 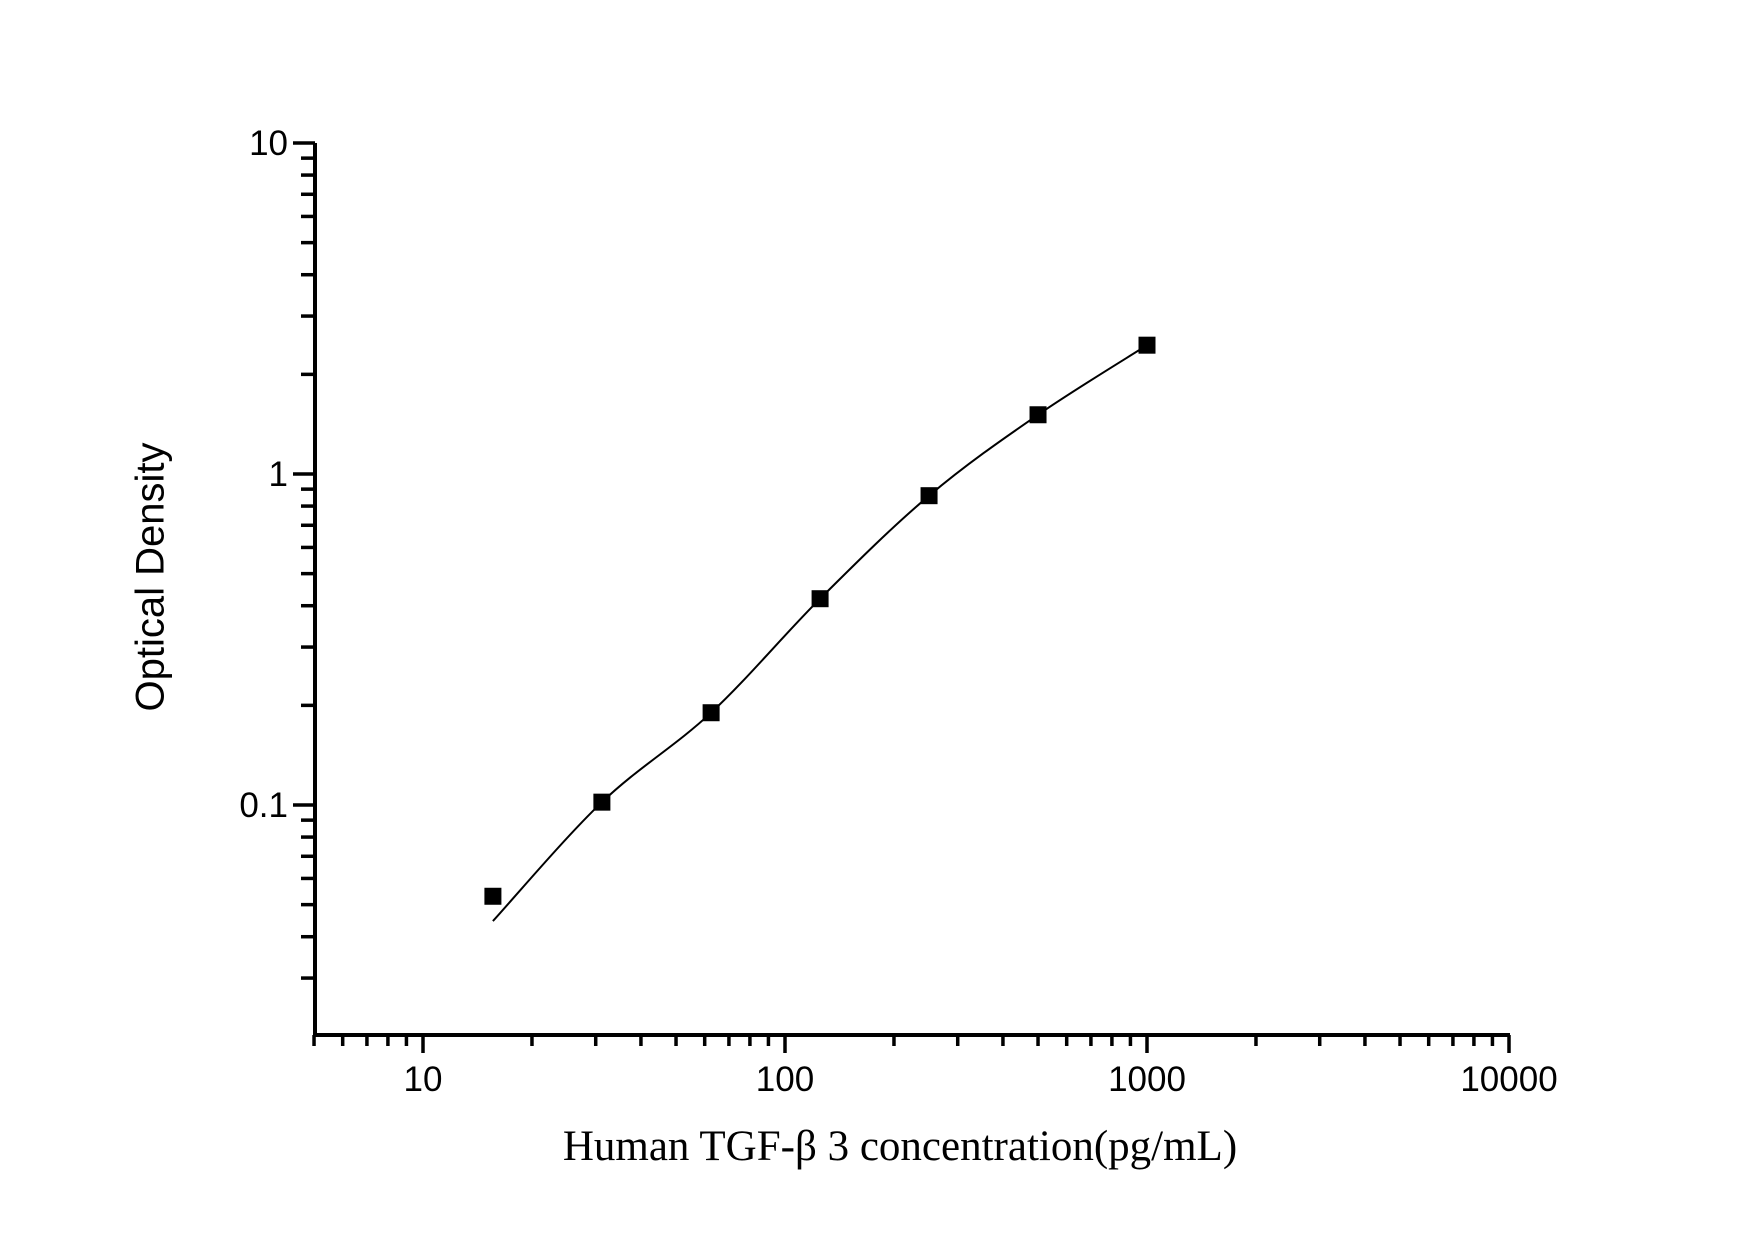 What do you see at coordinates (1508, 1079) in the screenshot?
I see `x-tick-label: 10000` at bounding box center [1508, 1079].